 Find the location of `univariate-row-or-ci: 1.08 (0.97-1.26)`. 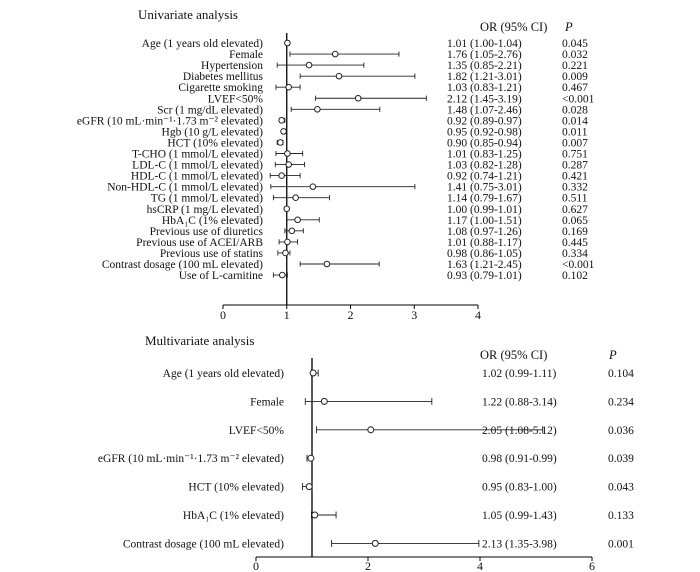

univariate-row-or-ci: 1.08 (0.97-1.26) is located at coordinates (484, 232).